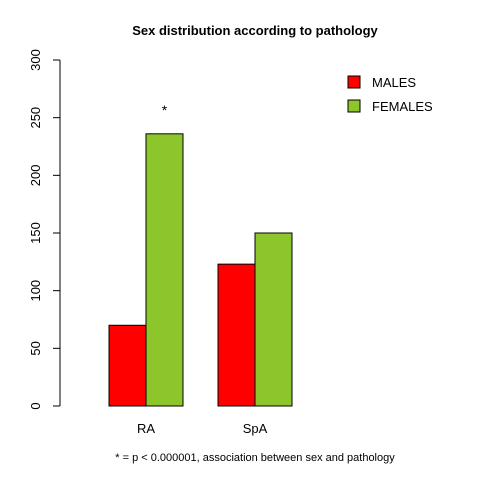 Image resolution: width=480 pixels, height=485 pixels. What do you see at coordinates (402, 106) in the screenshot?
I see `legend-label: FEMALES` at bounding box center [402, 106].